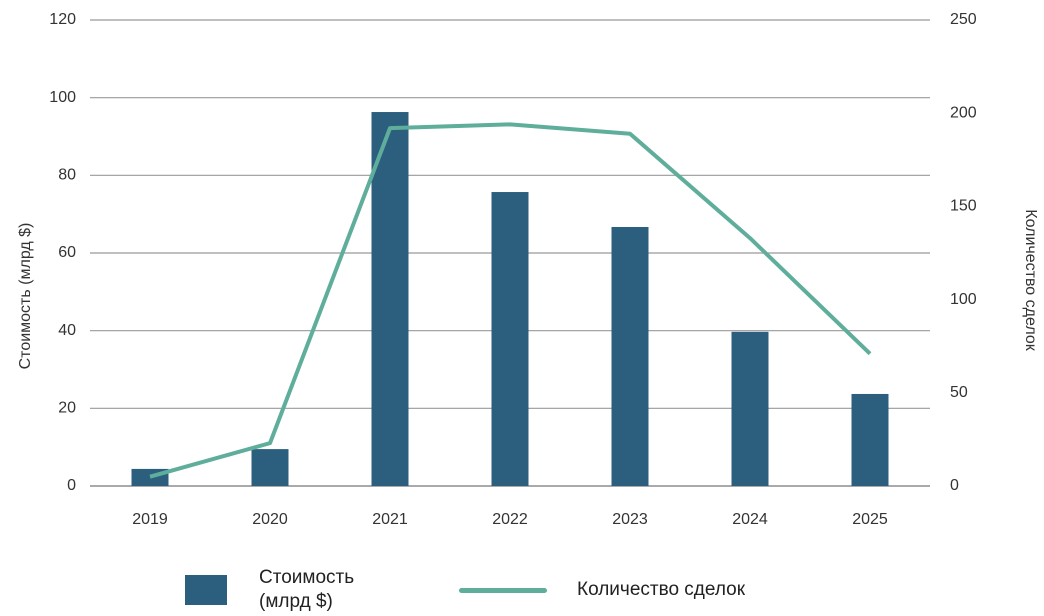 Image resolution: width=1044 pixels, height=616 pixels. What do you see at coordinates (67, 175) in the screenshot?
I see `y-tick-label: 80` at bounding box center [67, 175].